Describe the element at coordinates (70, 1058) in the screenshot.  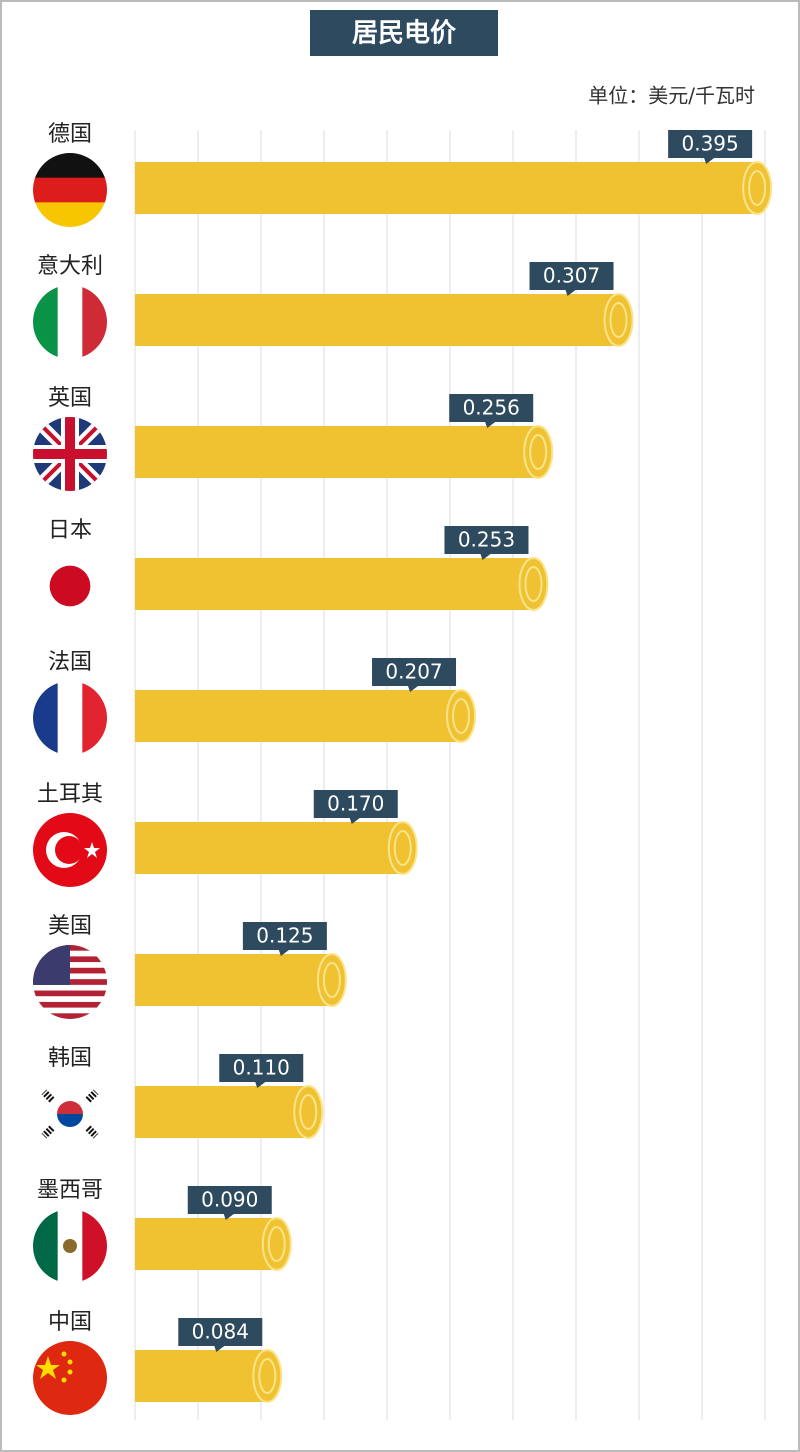
I see `category-label: 韩国` at that location.